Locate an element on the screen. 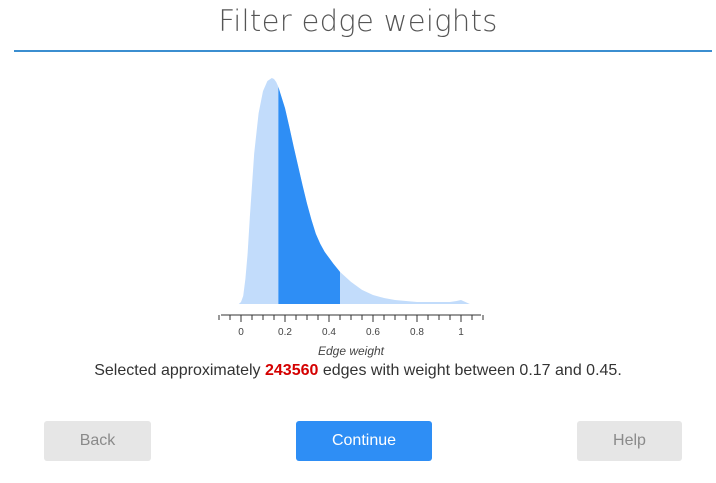  page-title: Filter edge weights is located at coordinates (358, 21).